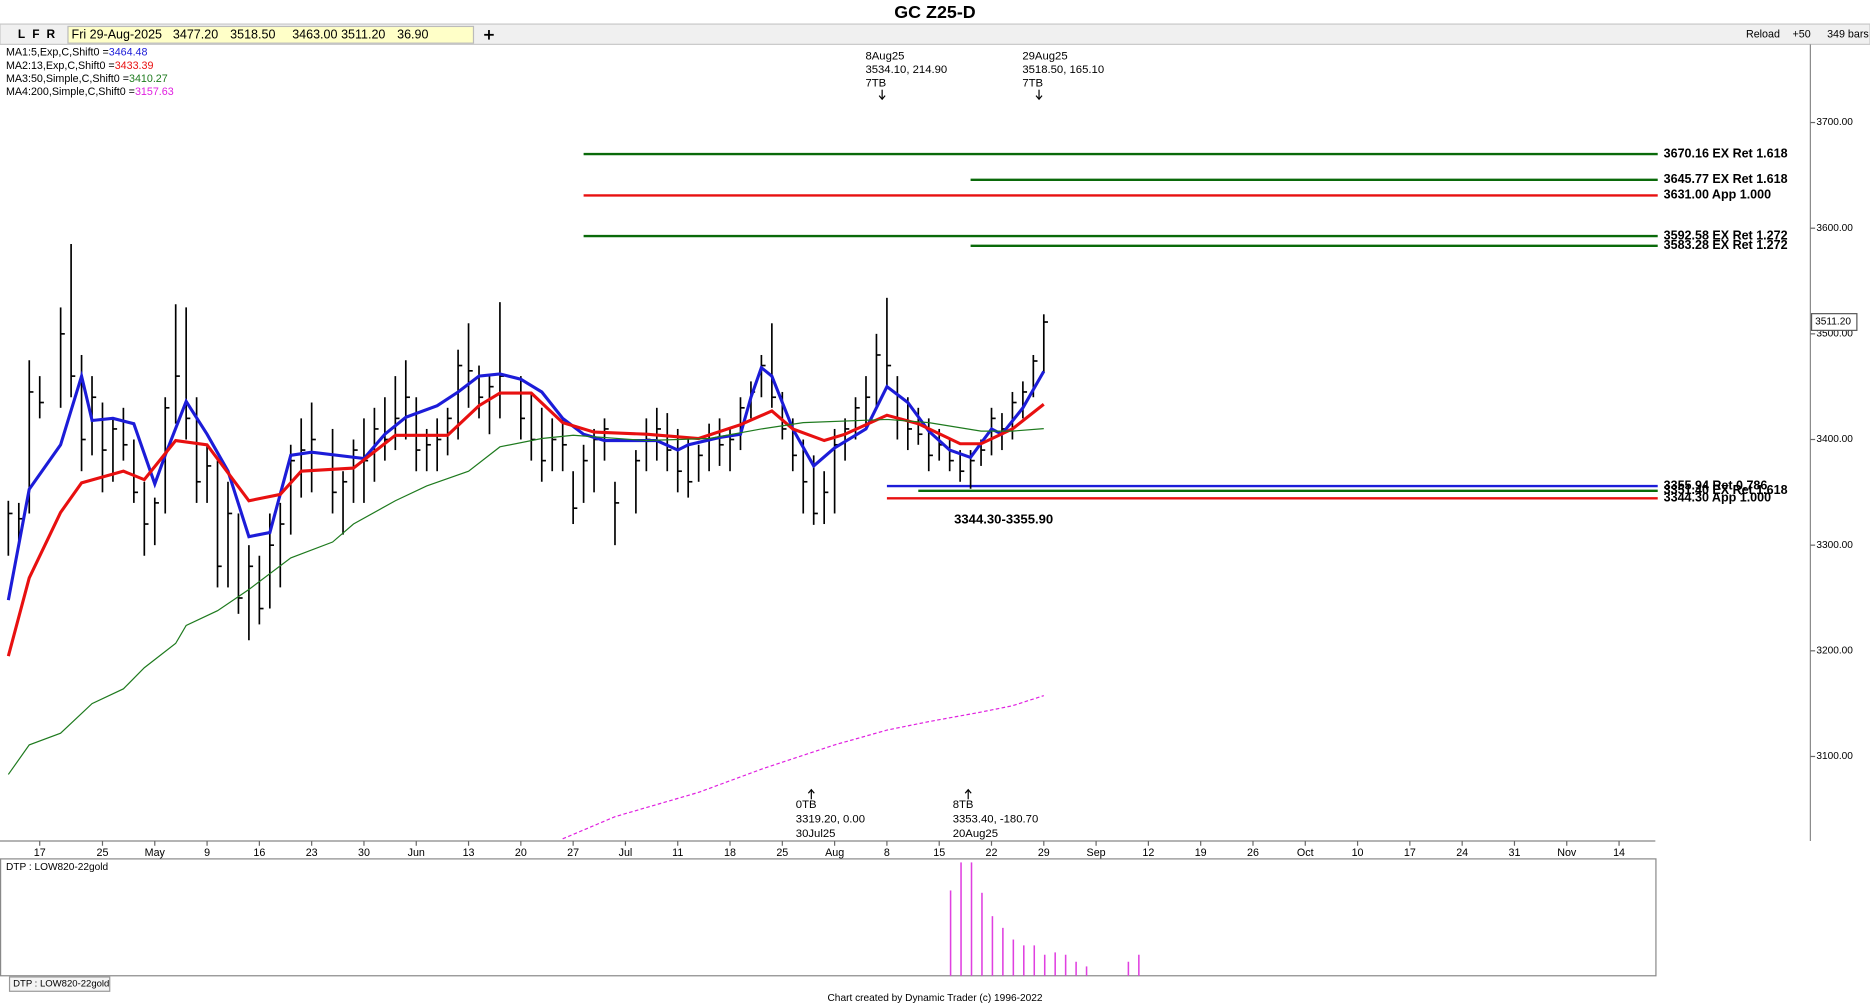 This screenshot has height=1007, width=1870. Describe the element at coordinates (1763, 35) in the screenshot. I see `toolbar-right: Reload` at that location.